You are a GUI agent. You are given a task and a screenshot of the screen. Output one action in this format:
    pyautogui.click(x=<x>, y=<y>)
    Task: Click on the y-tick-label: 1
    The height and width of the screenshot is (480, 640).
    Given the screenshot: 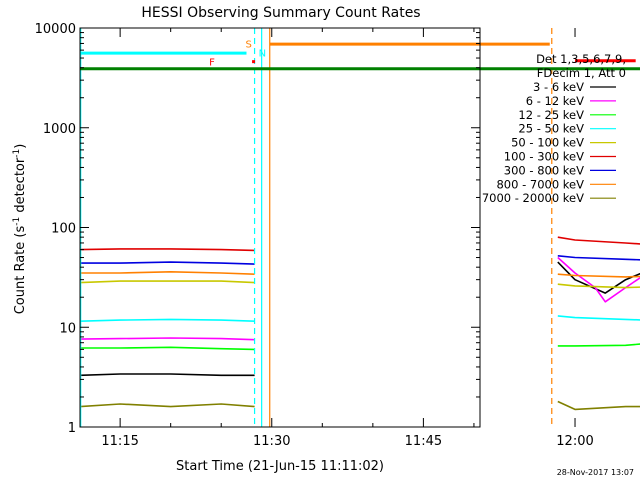 What is the action you would take?
    pyautogui.click(x=72, y=428)
    